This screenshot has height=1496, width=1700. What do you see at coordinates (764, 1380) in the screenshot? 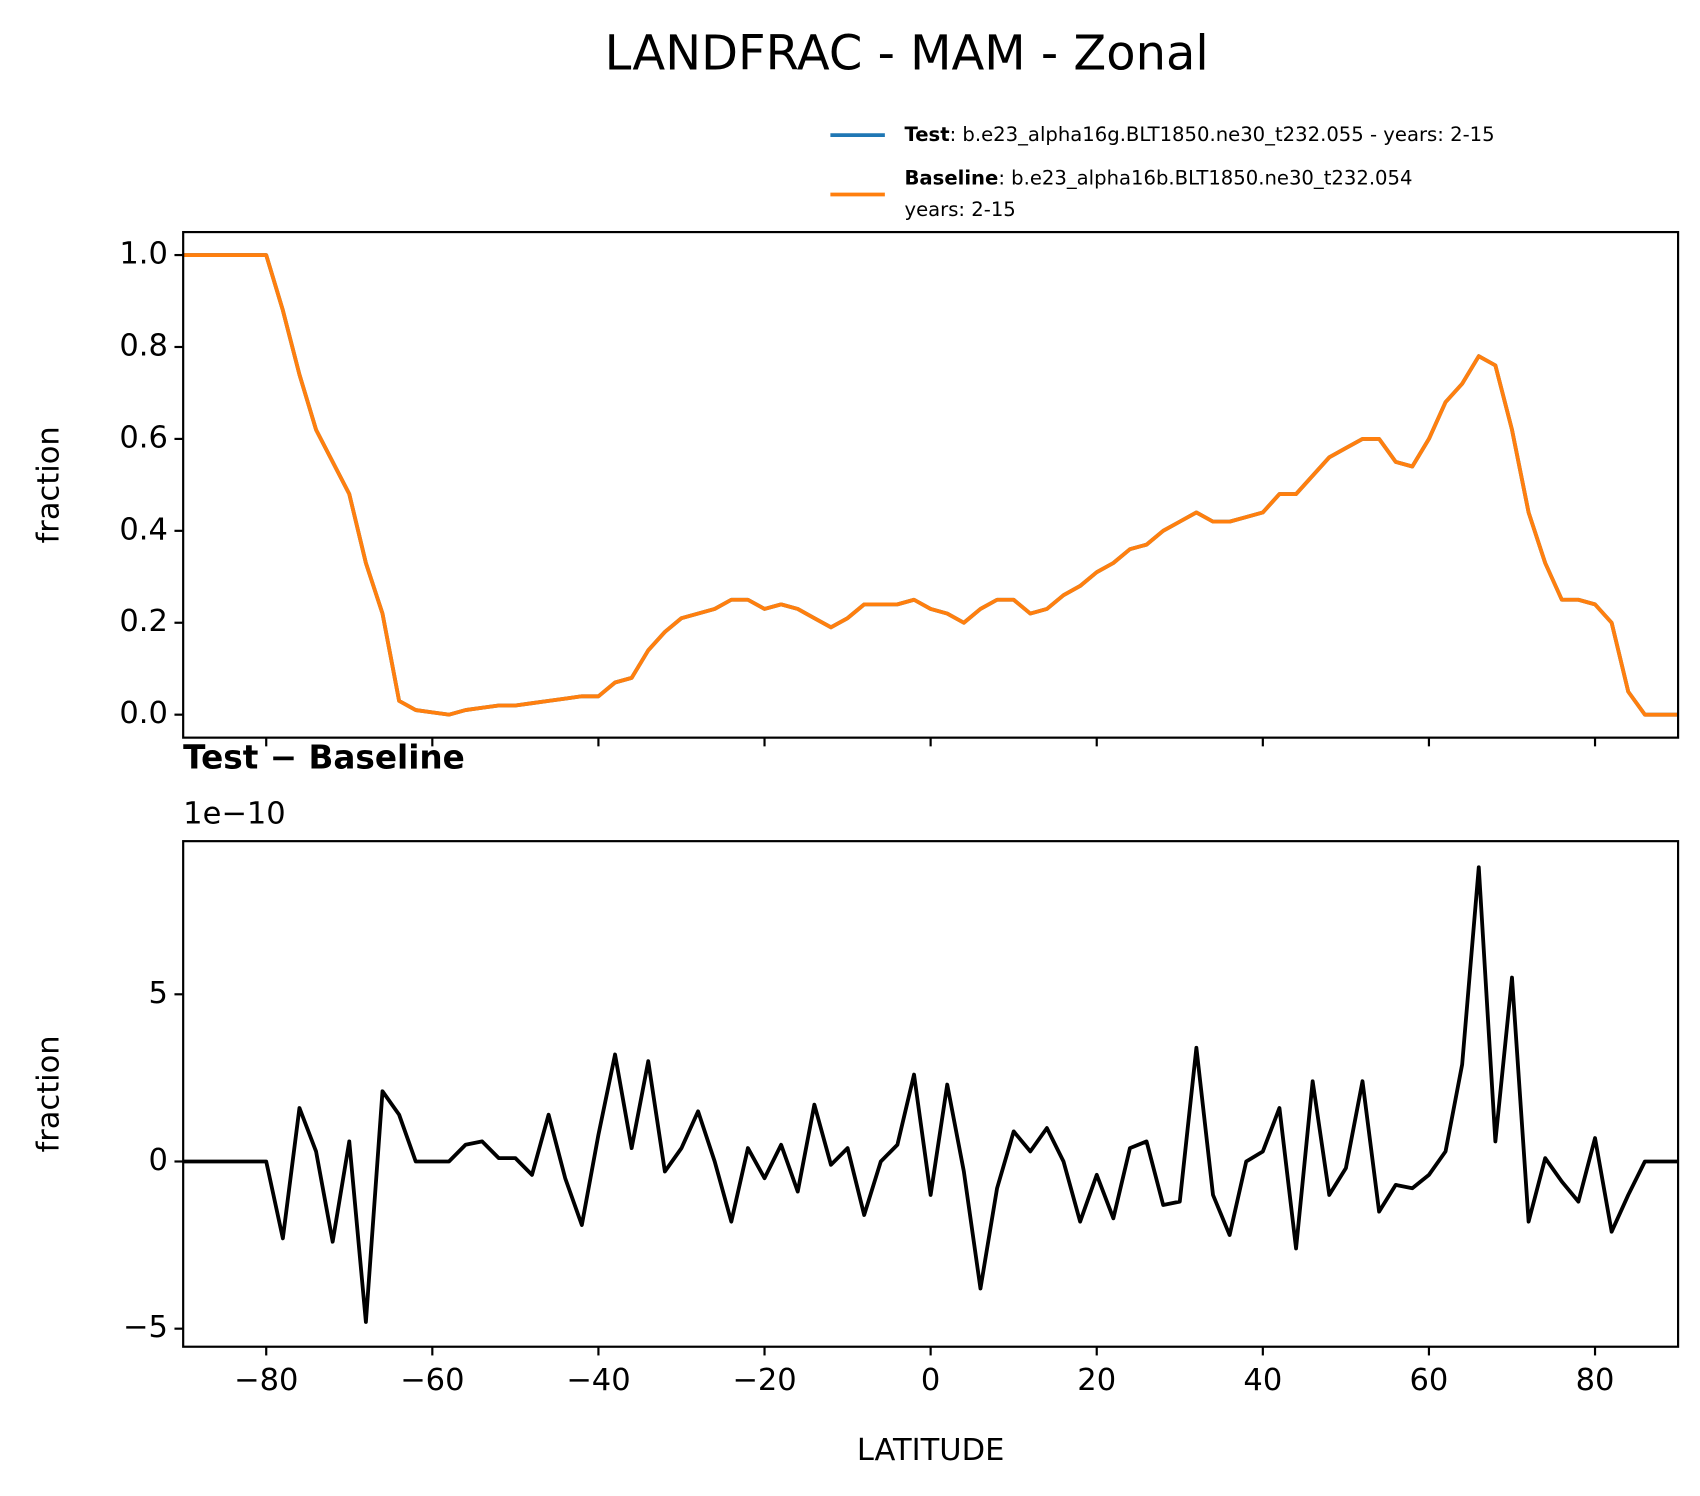
I see `x-tick-label: −20` at bounding box center [764, 1380].